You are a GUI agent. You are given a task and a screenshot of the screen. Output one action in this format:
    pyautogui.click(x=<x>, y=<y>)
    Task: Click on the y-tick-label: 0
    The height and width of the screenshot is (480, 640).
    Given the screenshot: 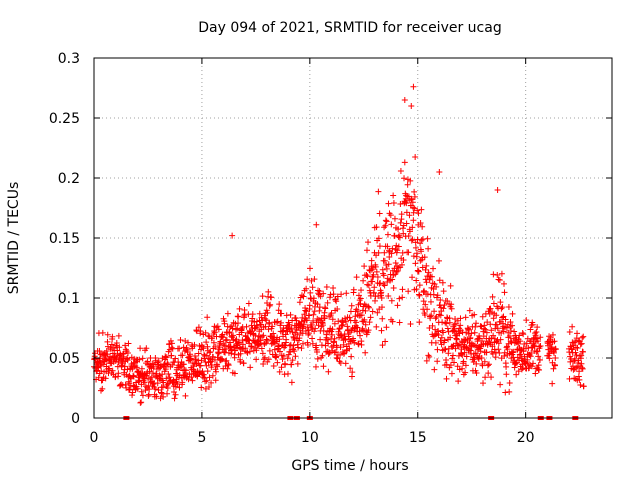 What is the action you would take?
    pyautogui.click(x=75, y=419)
    